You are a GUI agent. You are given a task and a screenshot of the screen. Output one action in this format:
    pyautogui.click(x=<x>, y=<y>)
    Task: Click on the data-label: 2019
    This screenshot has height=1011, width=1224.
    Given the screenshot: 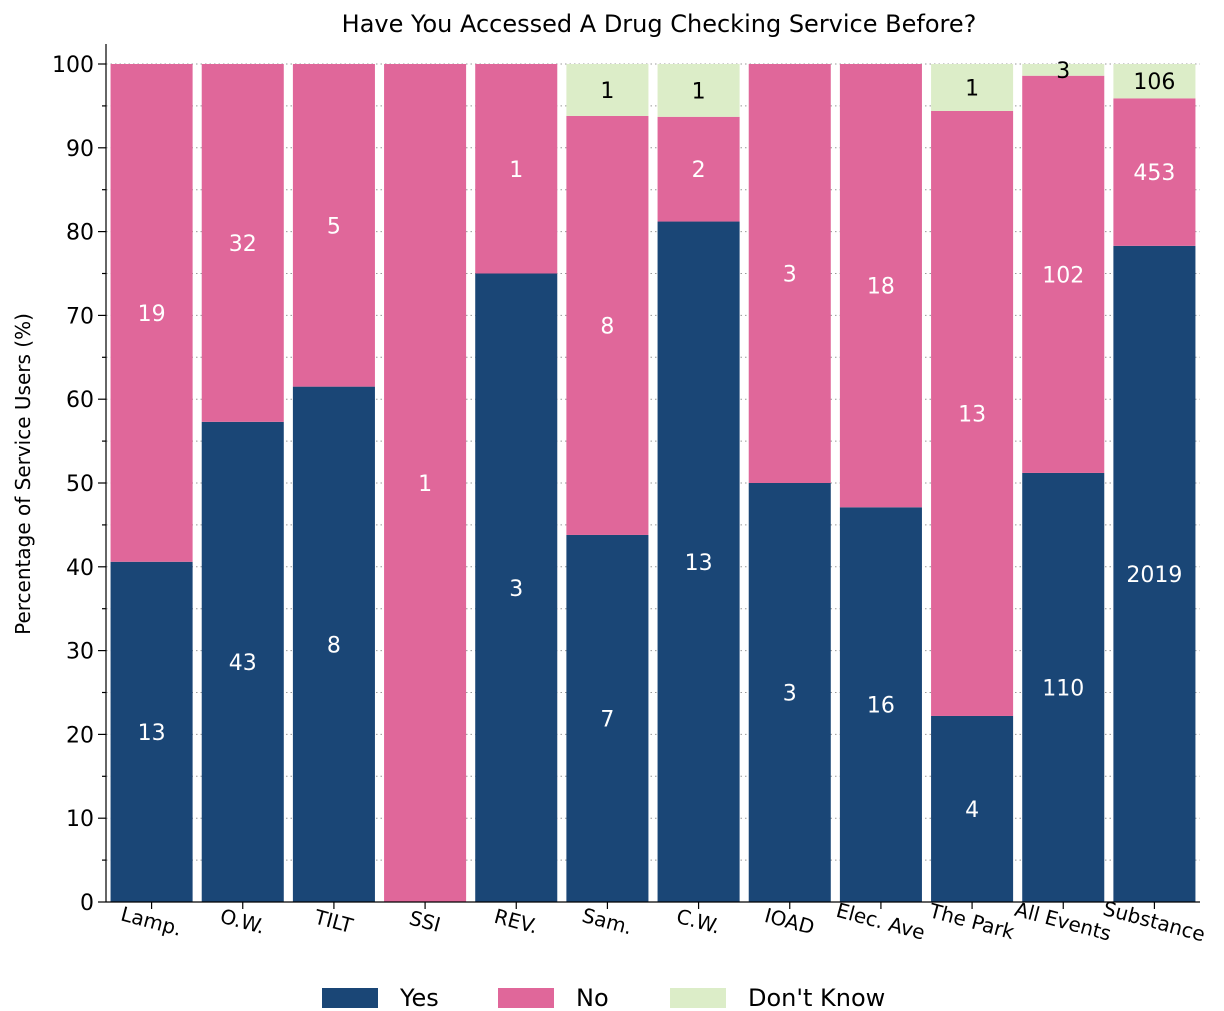 What is the action you would take?
    pyautogui.click(x=1154, y=575)
    